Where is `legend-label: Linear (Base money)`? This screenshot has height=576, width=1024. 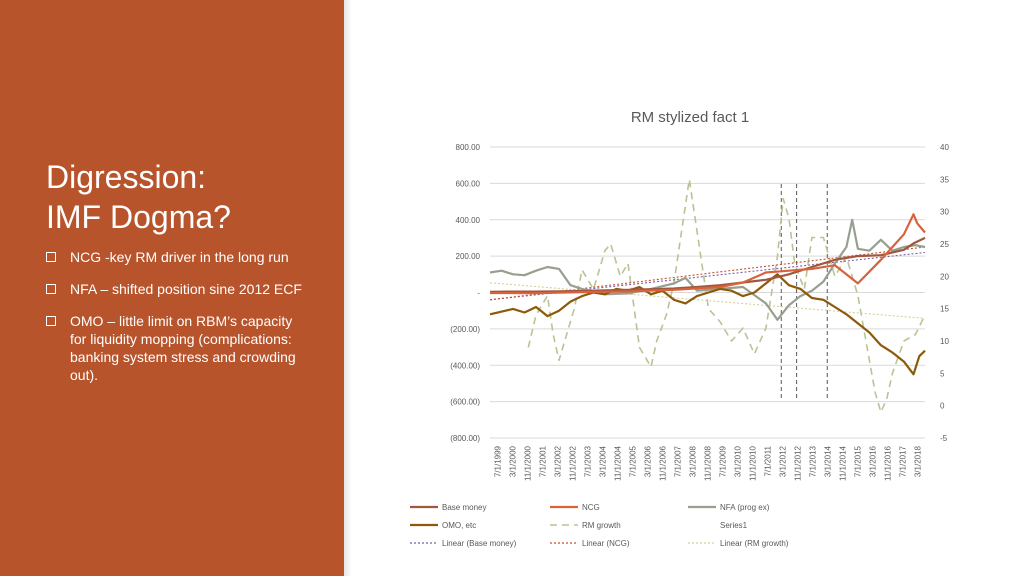 legend-label: Linear (Base money) is located at coordinates (479, 543).